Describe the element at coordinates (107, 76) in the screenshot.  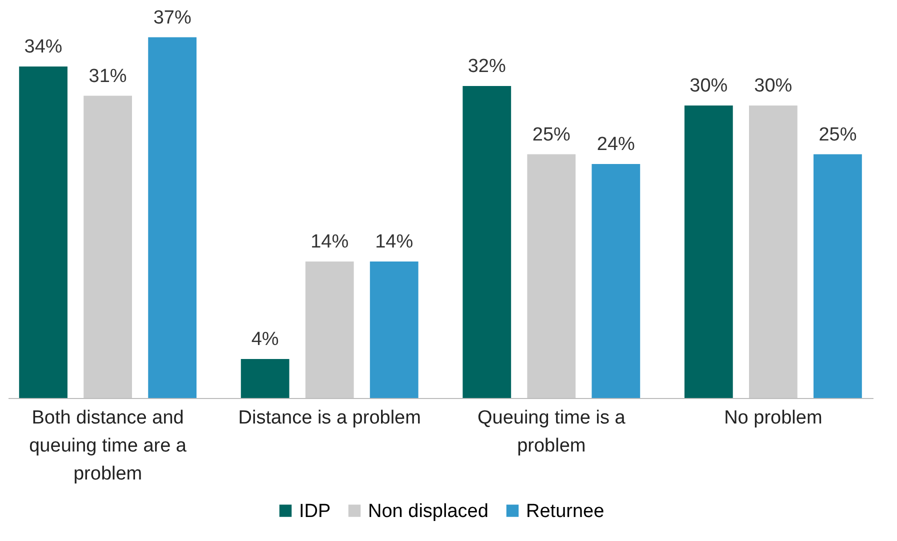
I see `data-label: 31%` at that location.